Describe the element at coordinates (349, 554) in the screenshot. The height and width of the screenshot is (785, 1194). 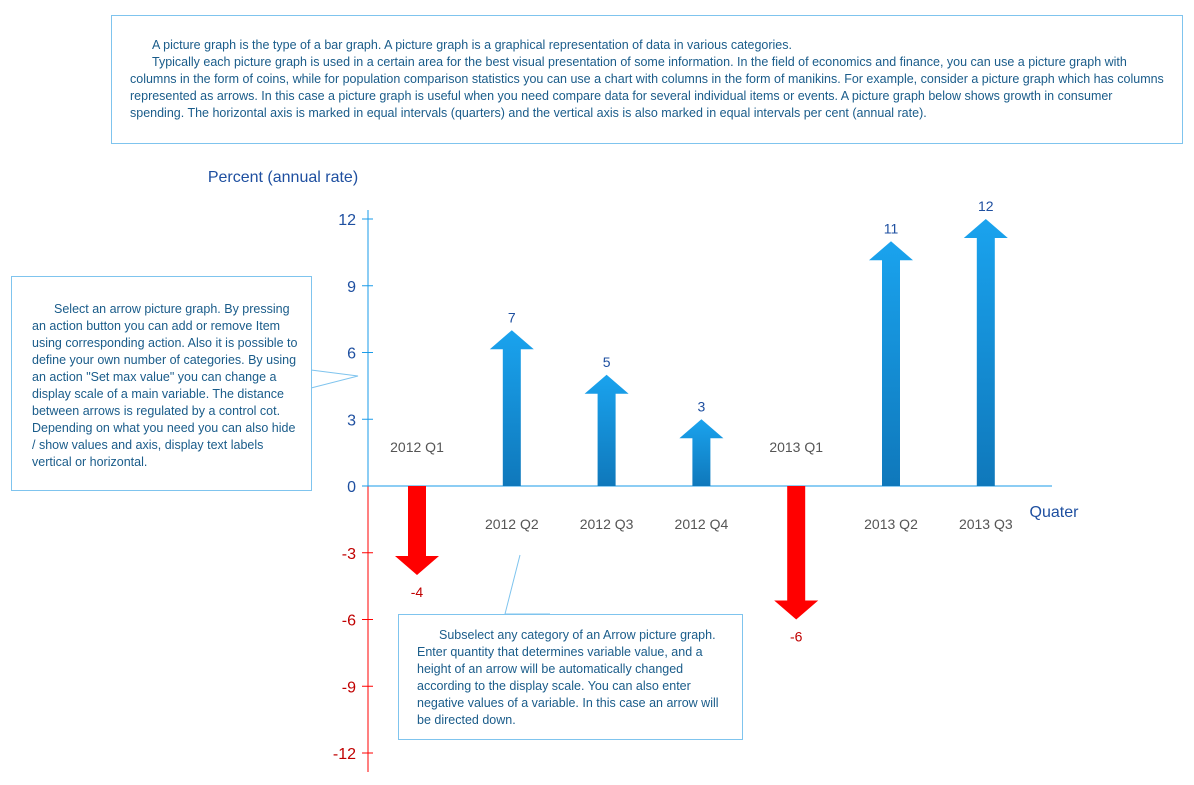
I see `y-tick-label: -3` at that location.